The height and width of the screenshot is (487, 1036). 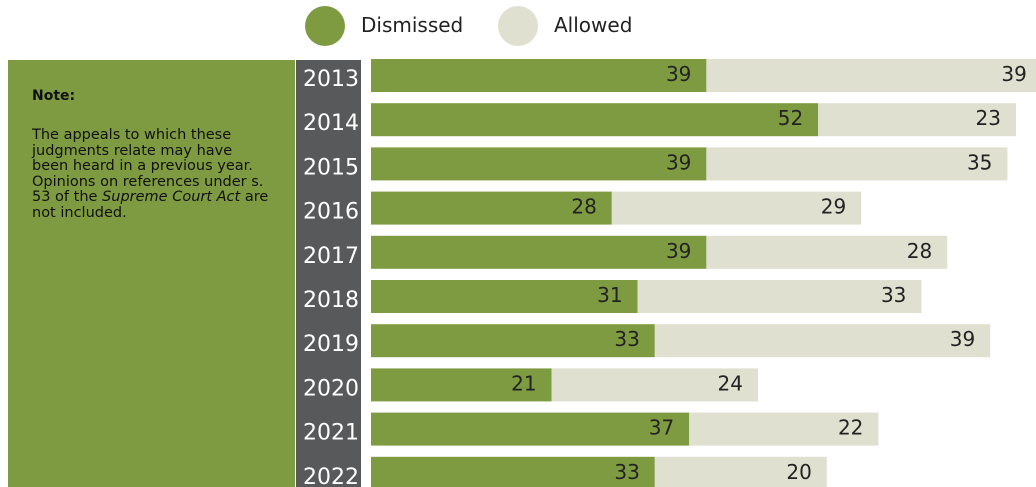 What do you see at coordinates (491, 208) in the screenshot?
I see `bar-dismissed-2016` at bounding box center [491, 208].